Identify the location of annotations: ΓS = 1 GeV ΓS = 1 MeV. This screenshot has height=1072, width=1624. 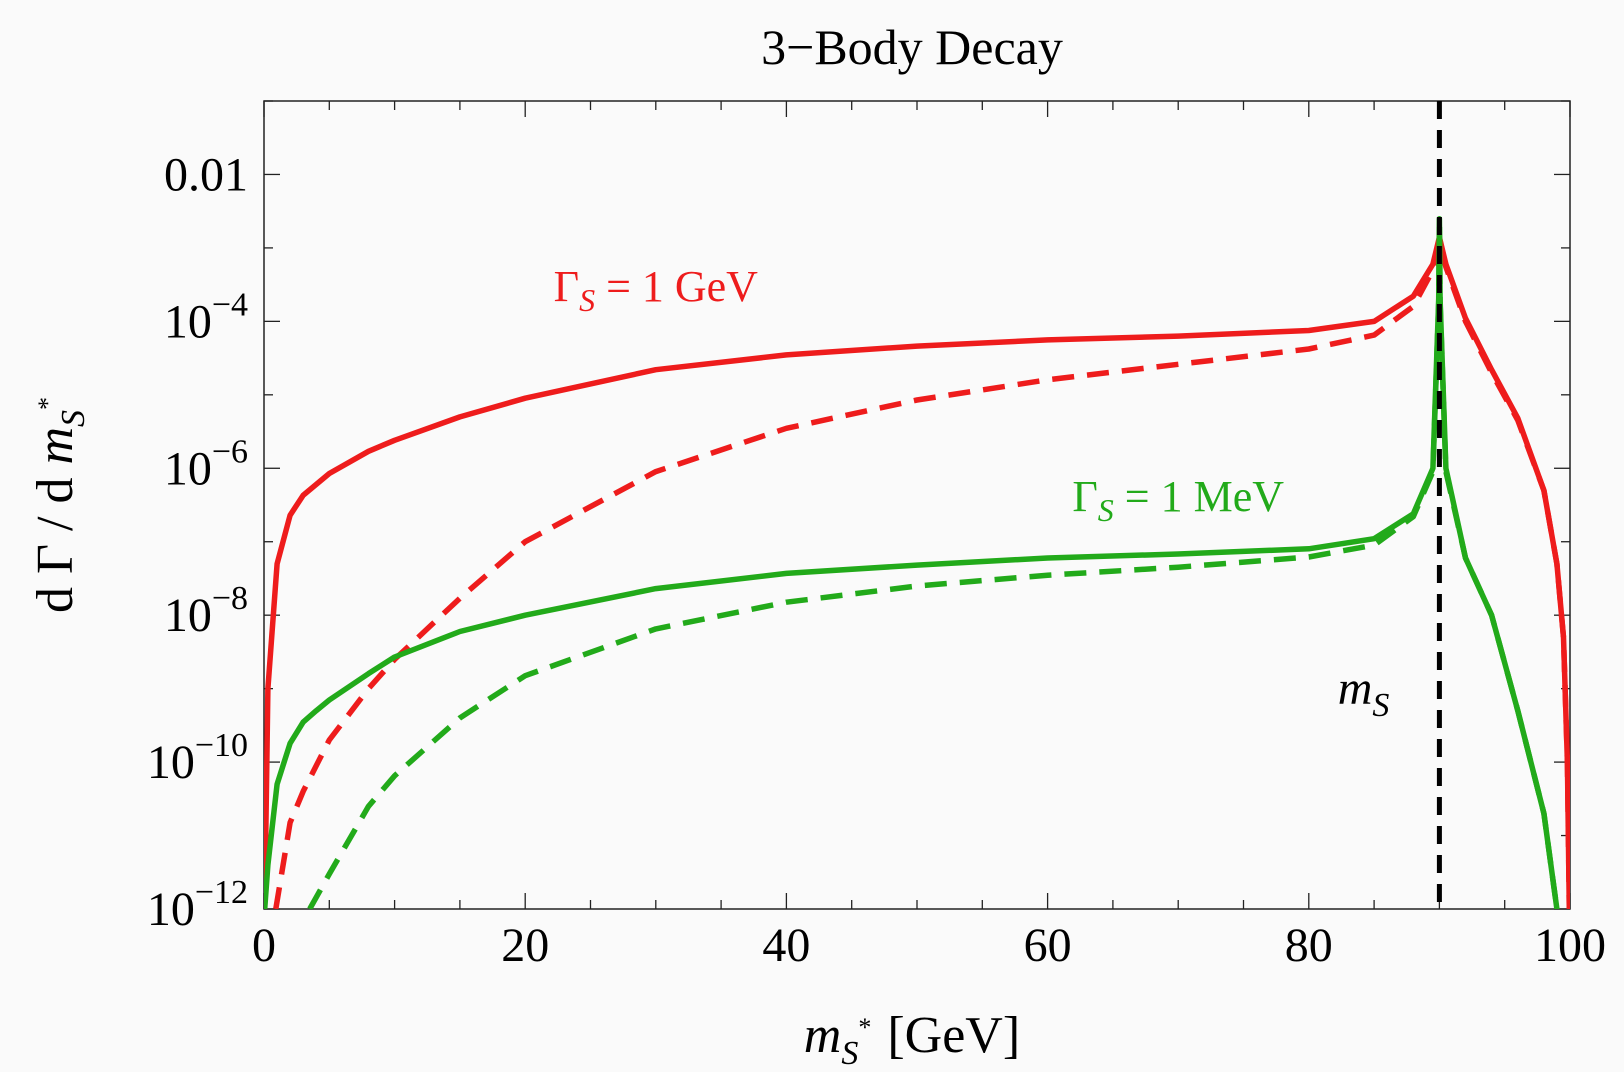
(919, 395).